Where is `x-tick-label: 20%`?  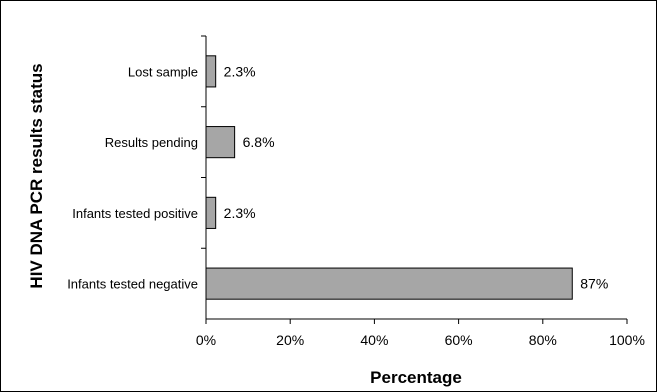
x-tick-label: 20% is located at coordinates (290, 340).